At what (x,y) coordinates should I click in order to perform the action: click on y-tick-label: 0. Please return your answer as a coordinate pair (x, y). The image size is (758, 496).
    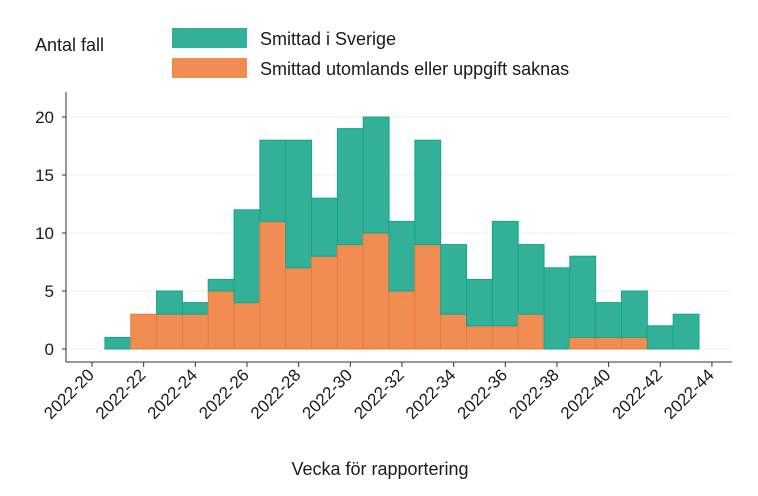
    Looking at the image, I should click on (49, 349).